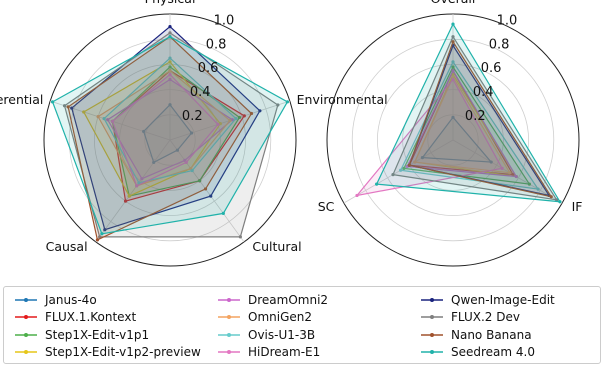 The width and height of the screenshot is (606, 368). What do you see at coordinates (107, 300) in the screenshot?
I see `legend-item: Janus-4o` at bounding box center [107, 300].